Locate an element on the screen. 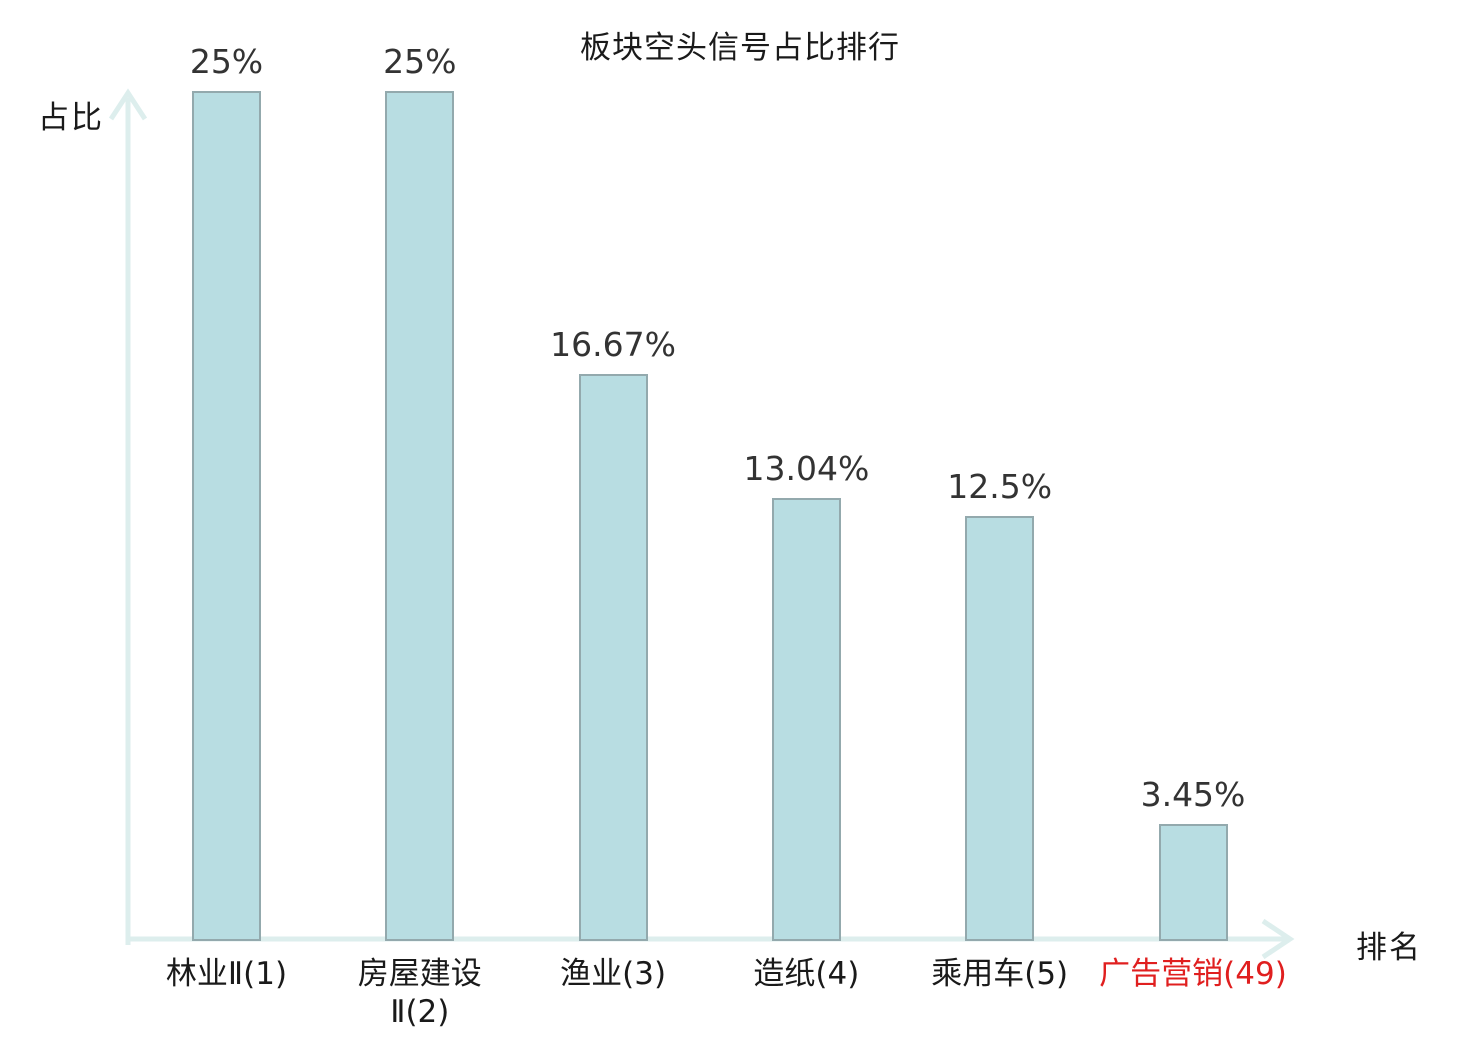 The height and width of the screenshot is (1040, 1480). bar-value-label: 16.67% is located at coordinates (613, 344).